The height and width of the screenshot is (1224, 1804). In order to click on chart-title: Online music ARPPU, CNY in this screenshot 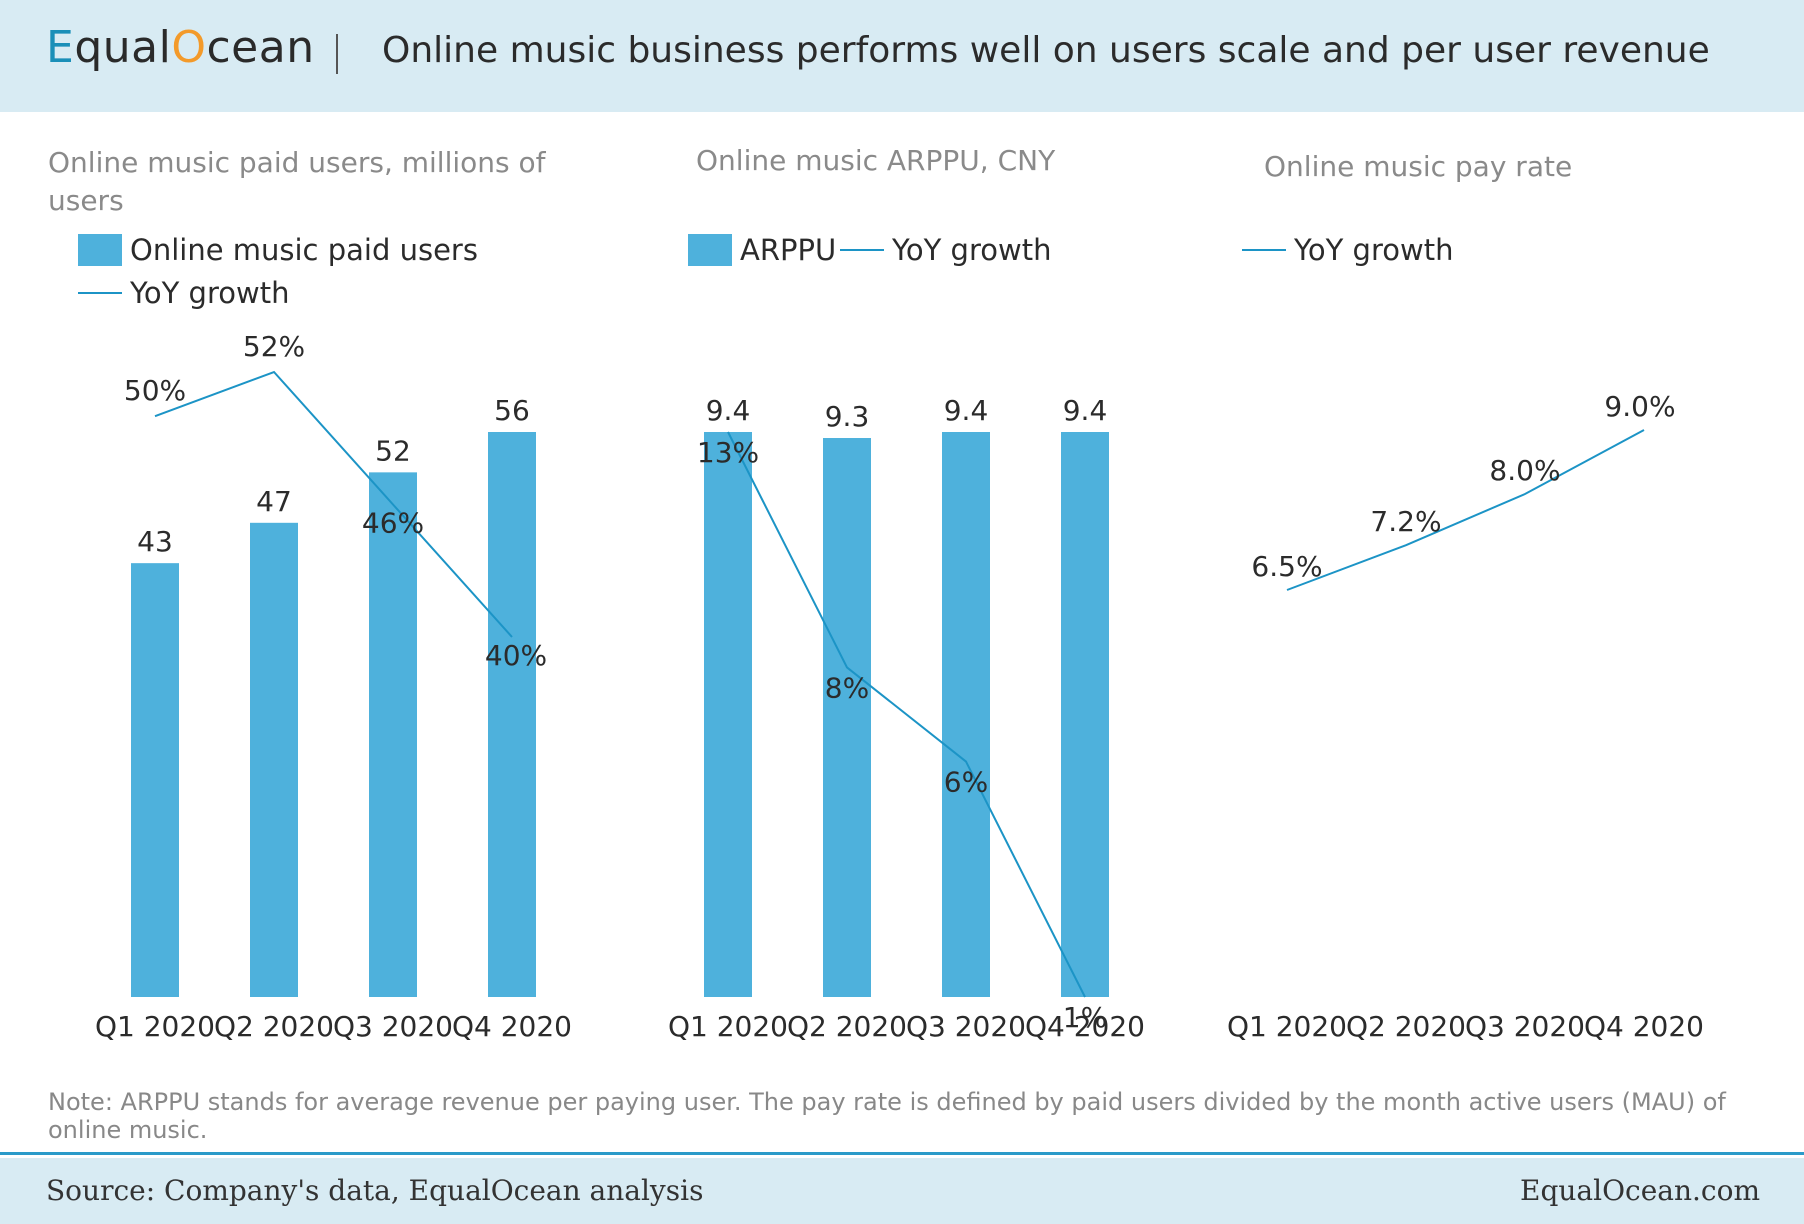, I will do `click(876, 160)`.